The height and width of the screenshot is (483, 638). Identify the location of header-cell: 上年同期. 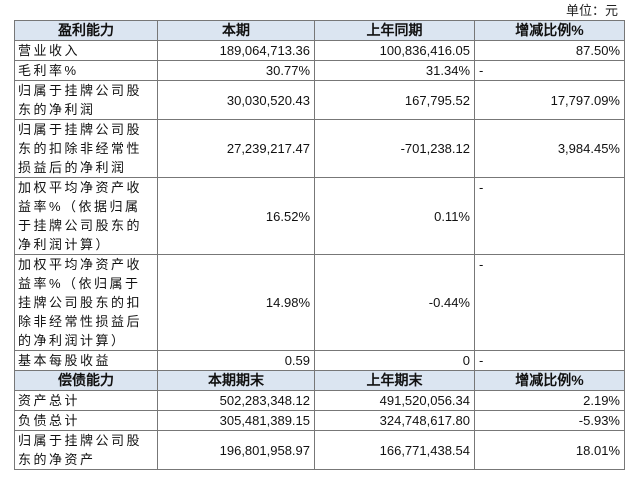
(394, 30).